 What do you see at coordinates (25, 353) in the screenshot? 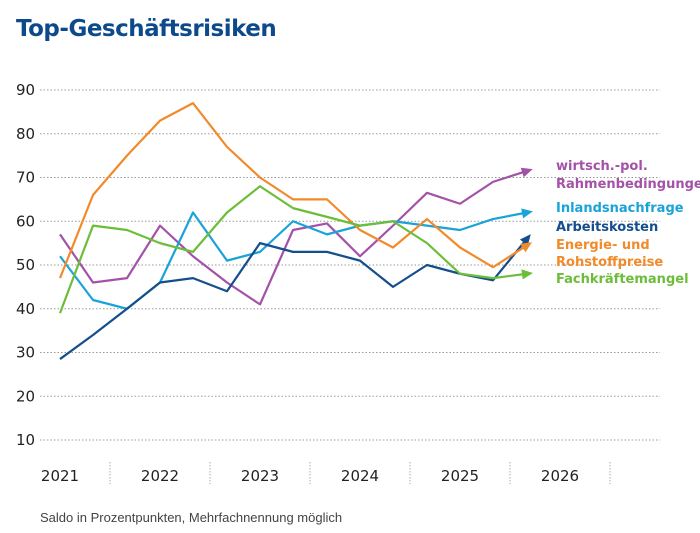
I see `y-tick-label: 30` at bounding box center [25, 353].